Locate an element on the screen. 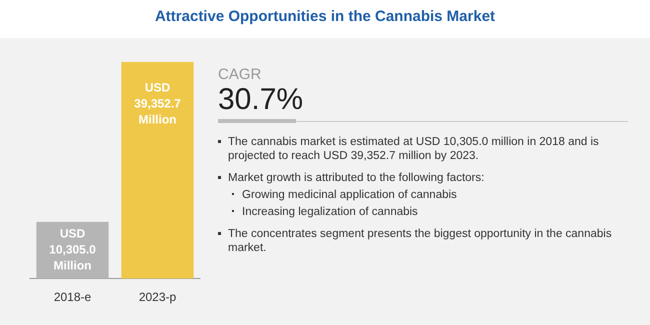  text: Growing medicinal application of cannabis is located at coordinates (349, 195).